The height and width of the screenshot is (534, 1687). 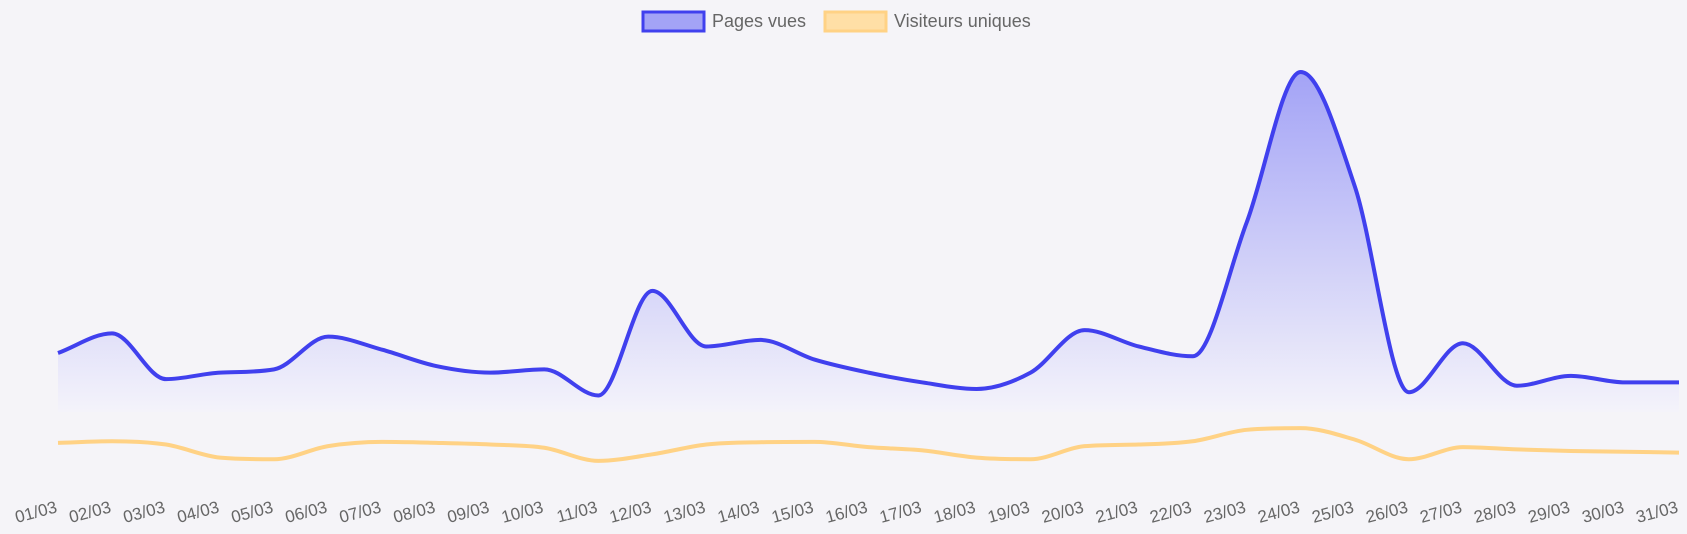 What do you see at coordinates (1657, 512) in the screenshot?
I see `x-tick-label: 31/03` at bounding box center [1657, 512].